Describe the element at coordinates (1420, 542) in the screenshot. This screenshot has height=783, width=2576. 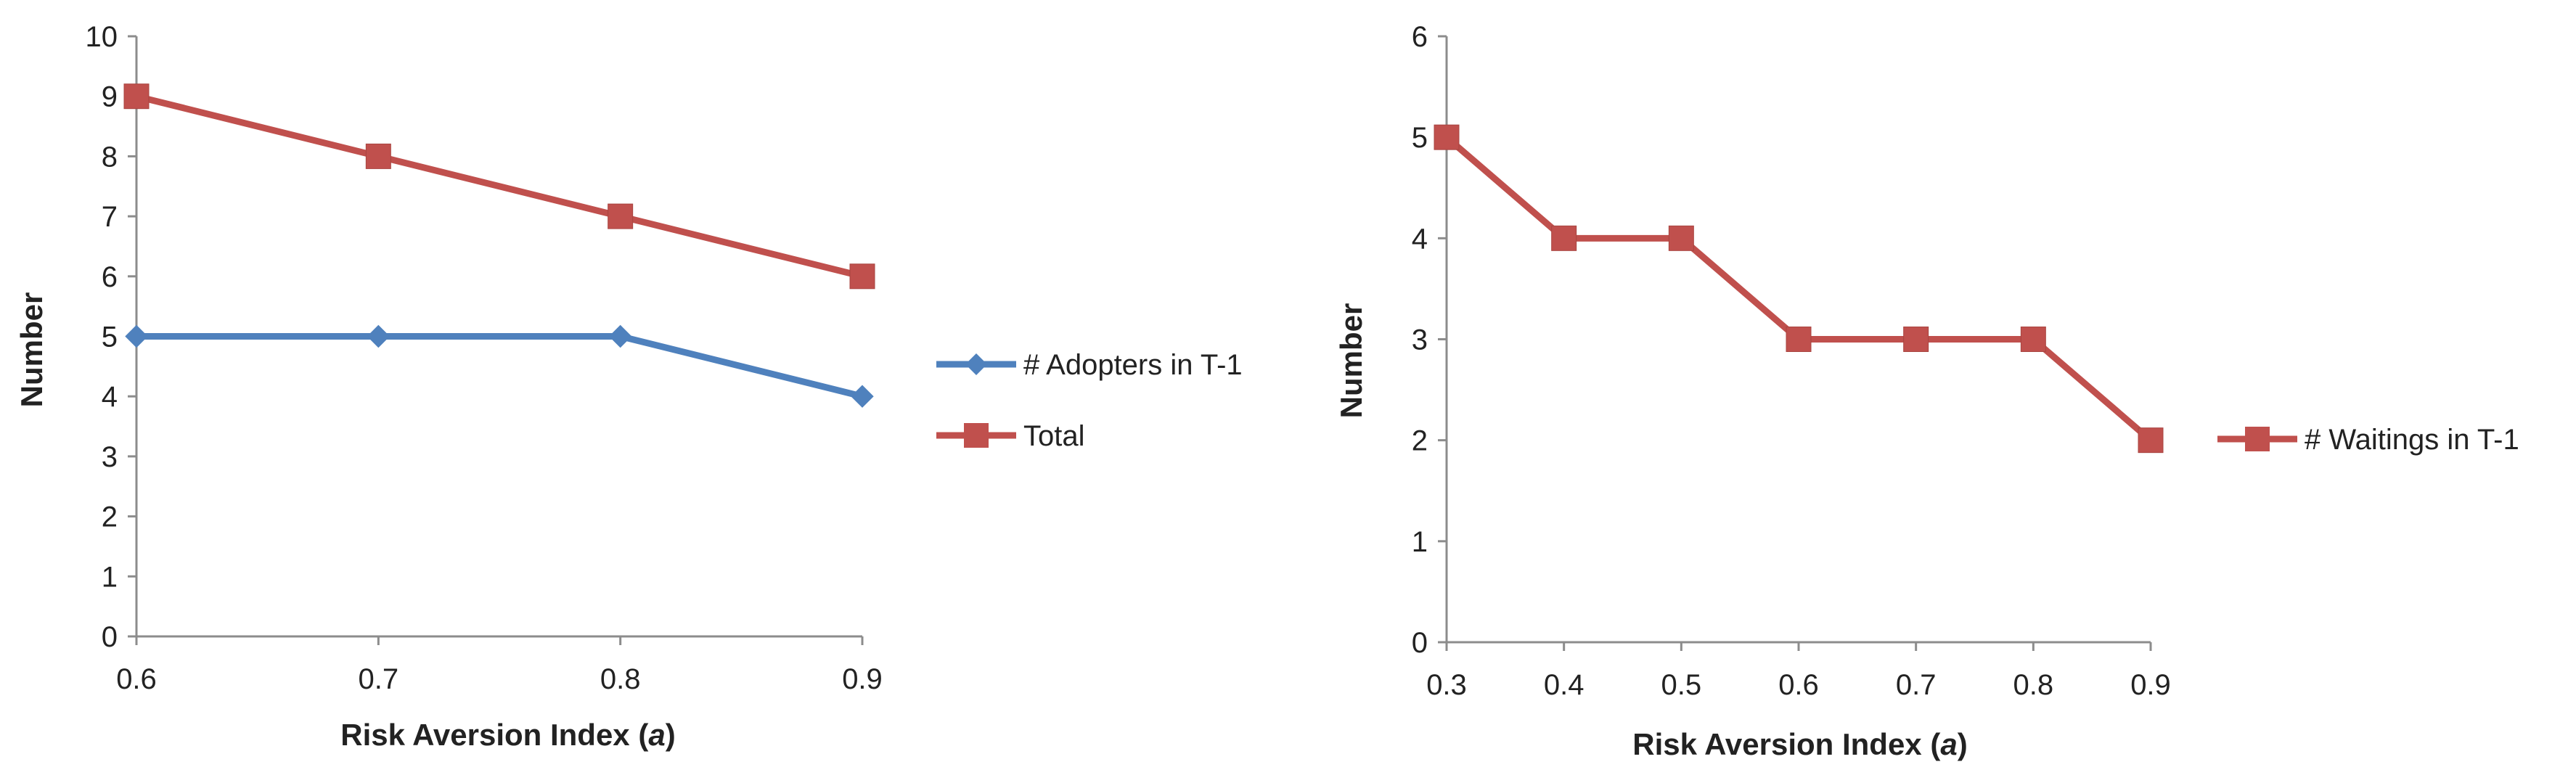
I see `right-chart-y-tick-label: 1` at that location.